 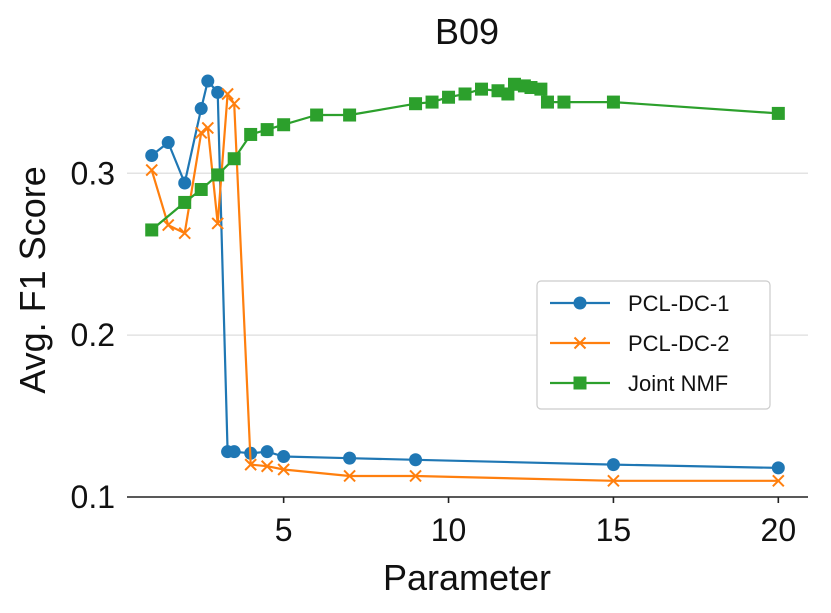 I want to click on x-tick-label: 5, so click(x=284, y=530).